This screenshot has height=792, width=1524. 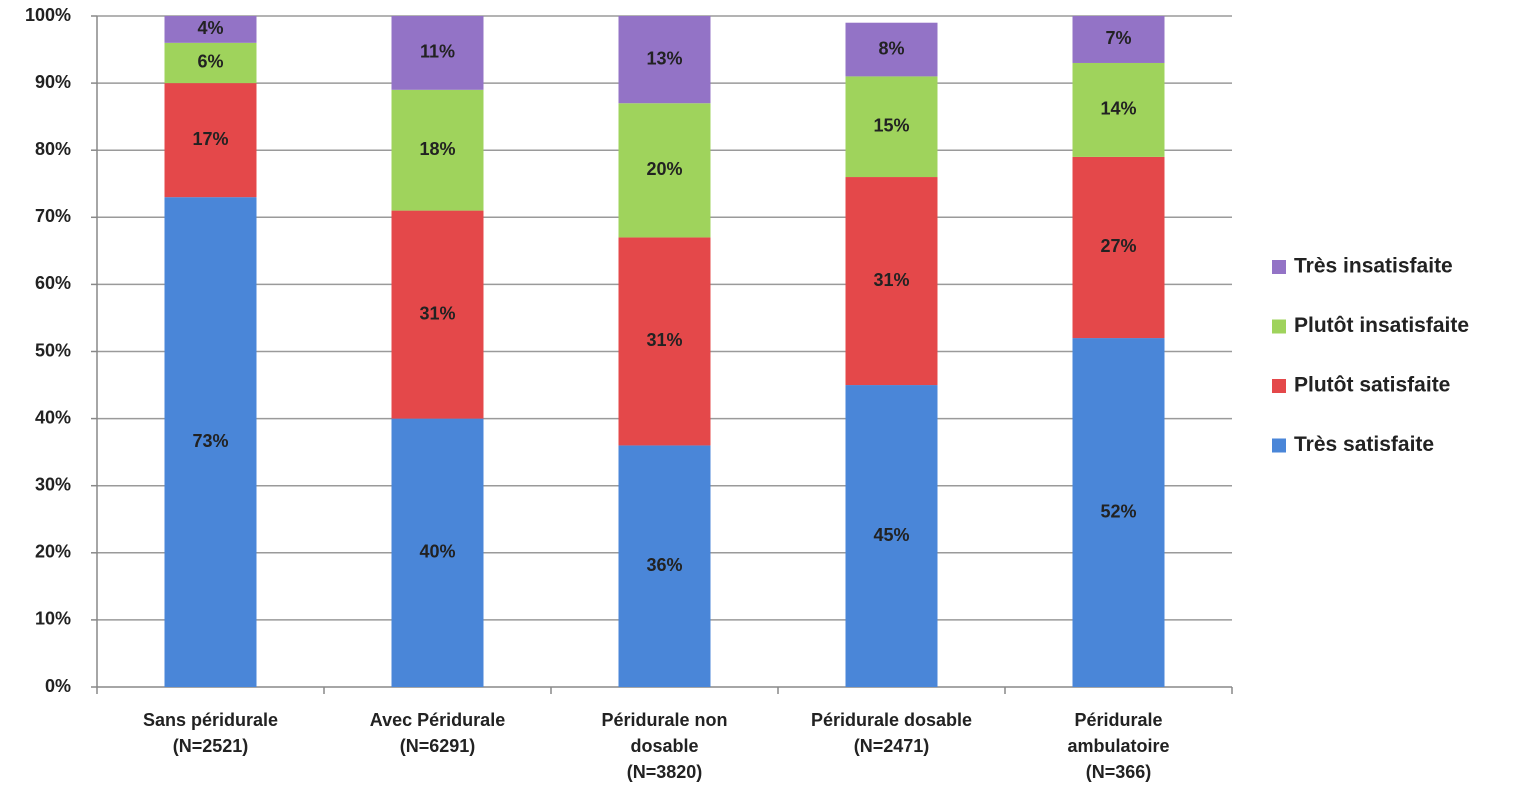 I want to click on data-label: 73%, so click(x=210, y=441).